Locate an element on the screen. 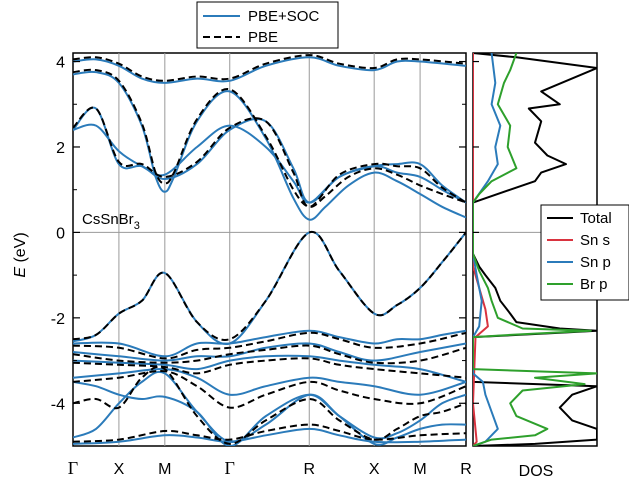 The height and width of the screenshot is (483, 629). y-axis-title-unit: (eV) is located at coordinates (20, 247).